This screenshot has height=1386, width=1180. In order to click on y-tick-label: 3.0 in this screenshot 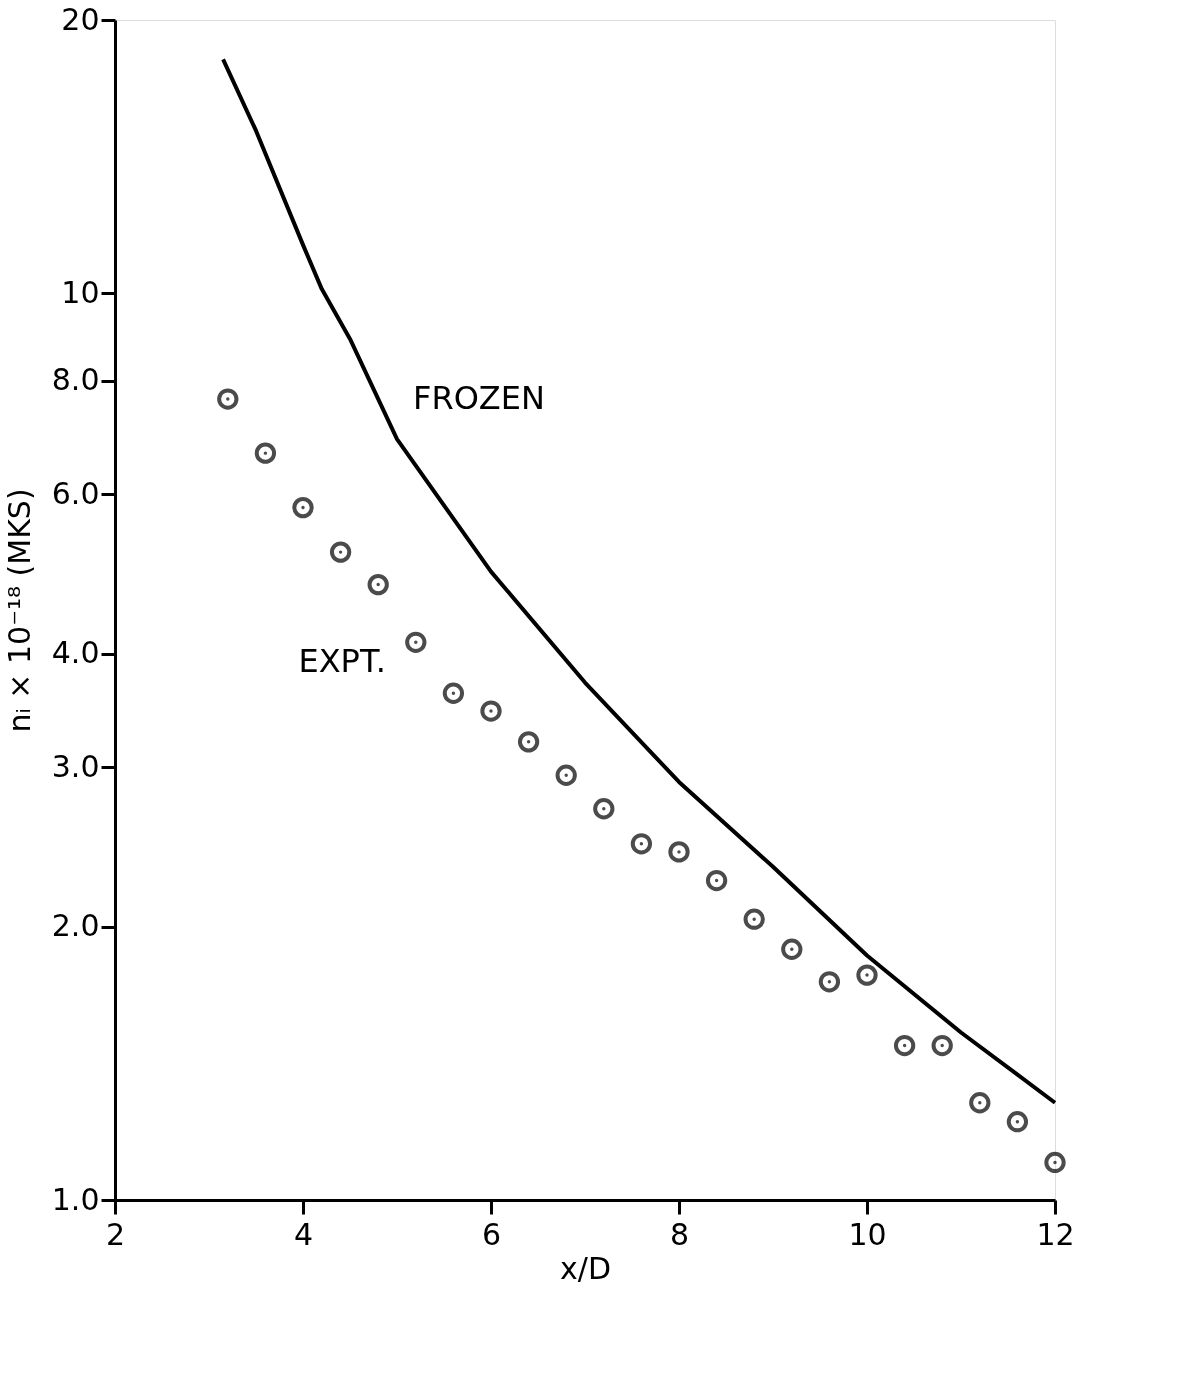, I will do `click(75, 766)`.